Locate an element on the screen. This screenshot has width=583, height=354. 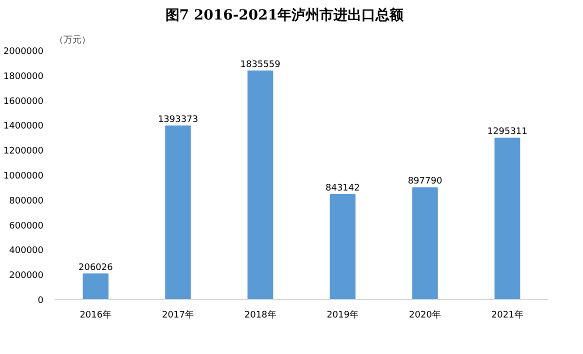
y-tick-label: 0 is located at coordinates (41, 301).